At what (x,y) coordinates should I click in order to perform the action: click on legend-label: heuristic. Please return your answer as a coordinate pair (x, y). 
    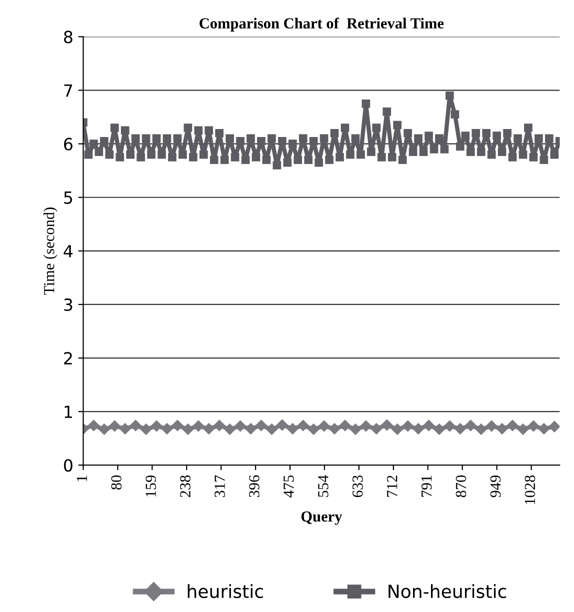
    Looking at the image, I should click on (225, 591).